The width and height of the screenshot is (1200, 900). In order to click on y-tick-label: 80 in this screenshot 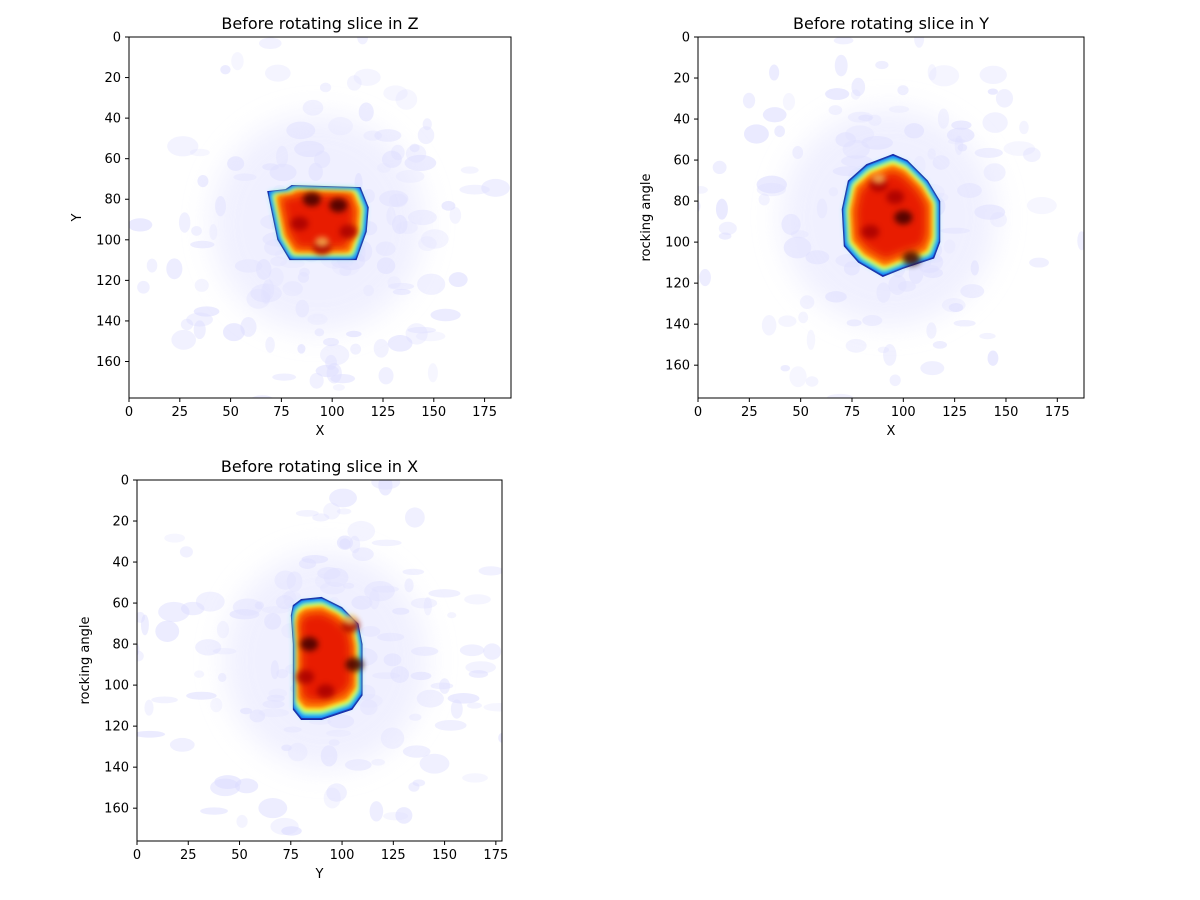, I will do `click(120, 645)`.